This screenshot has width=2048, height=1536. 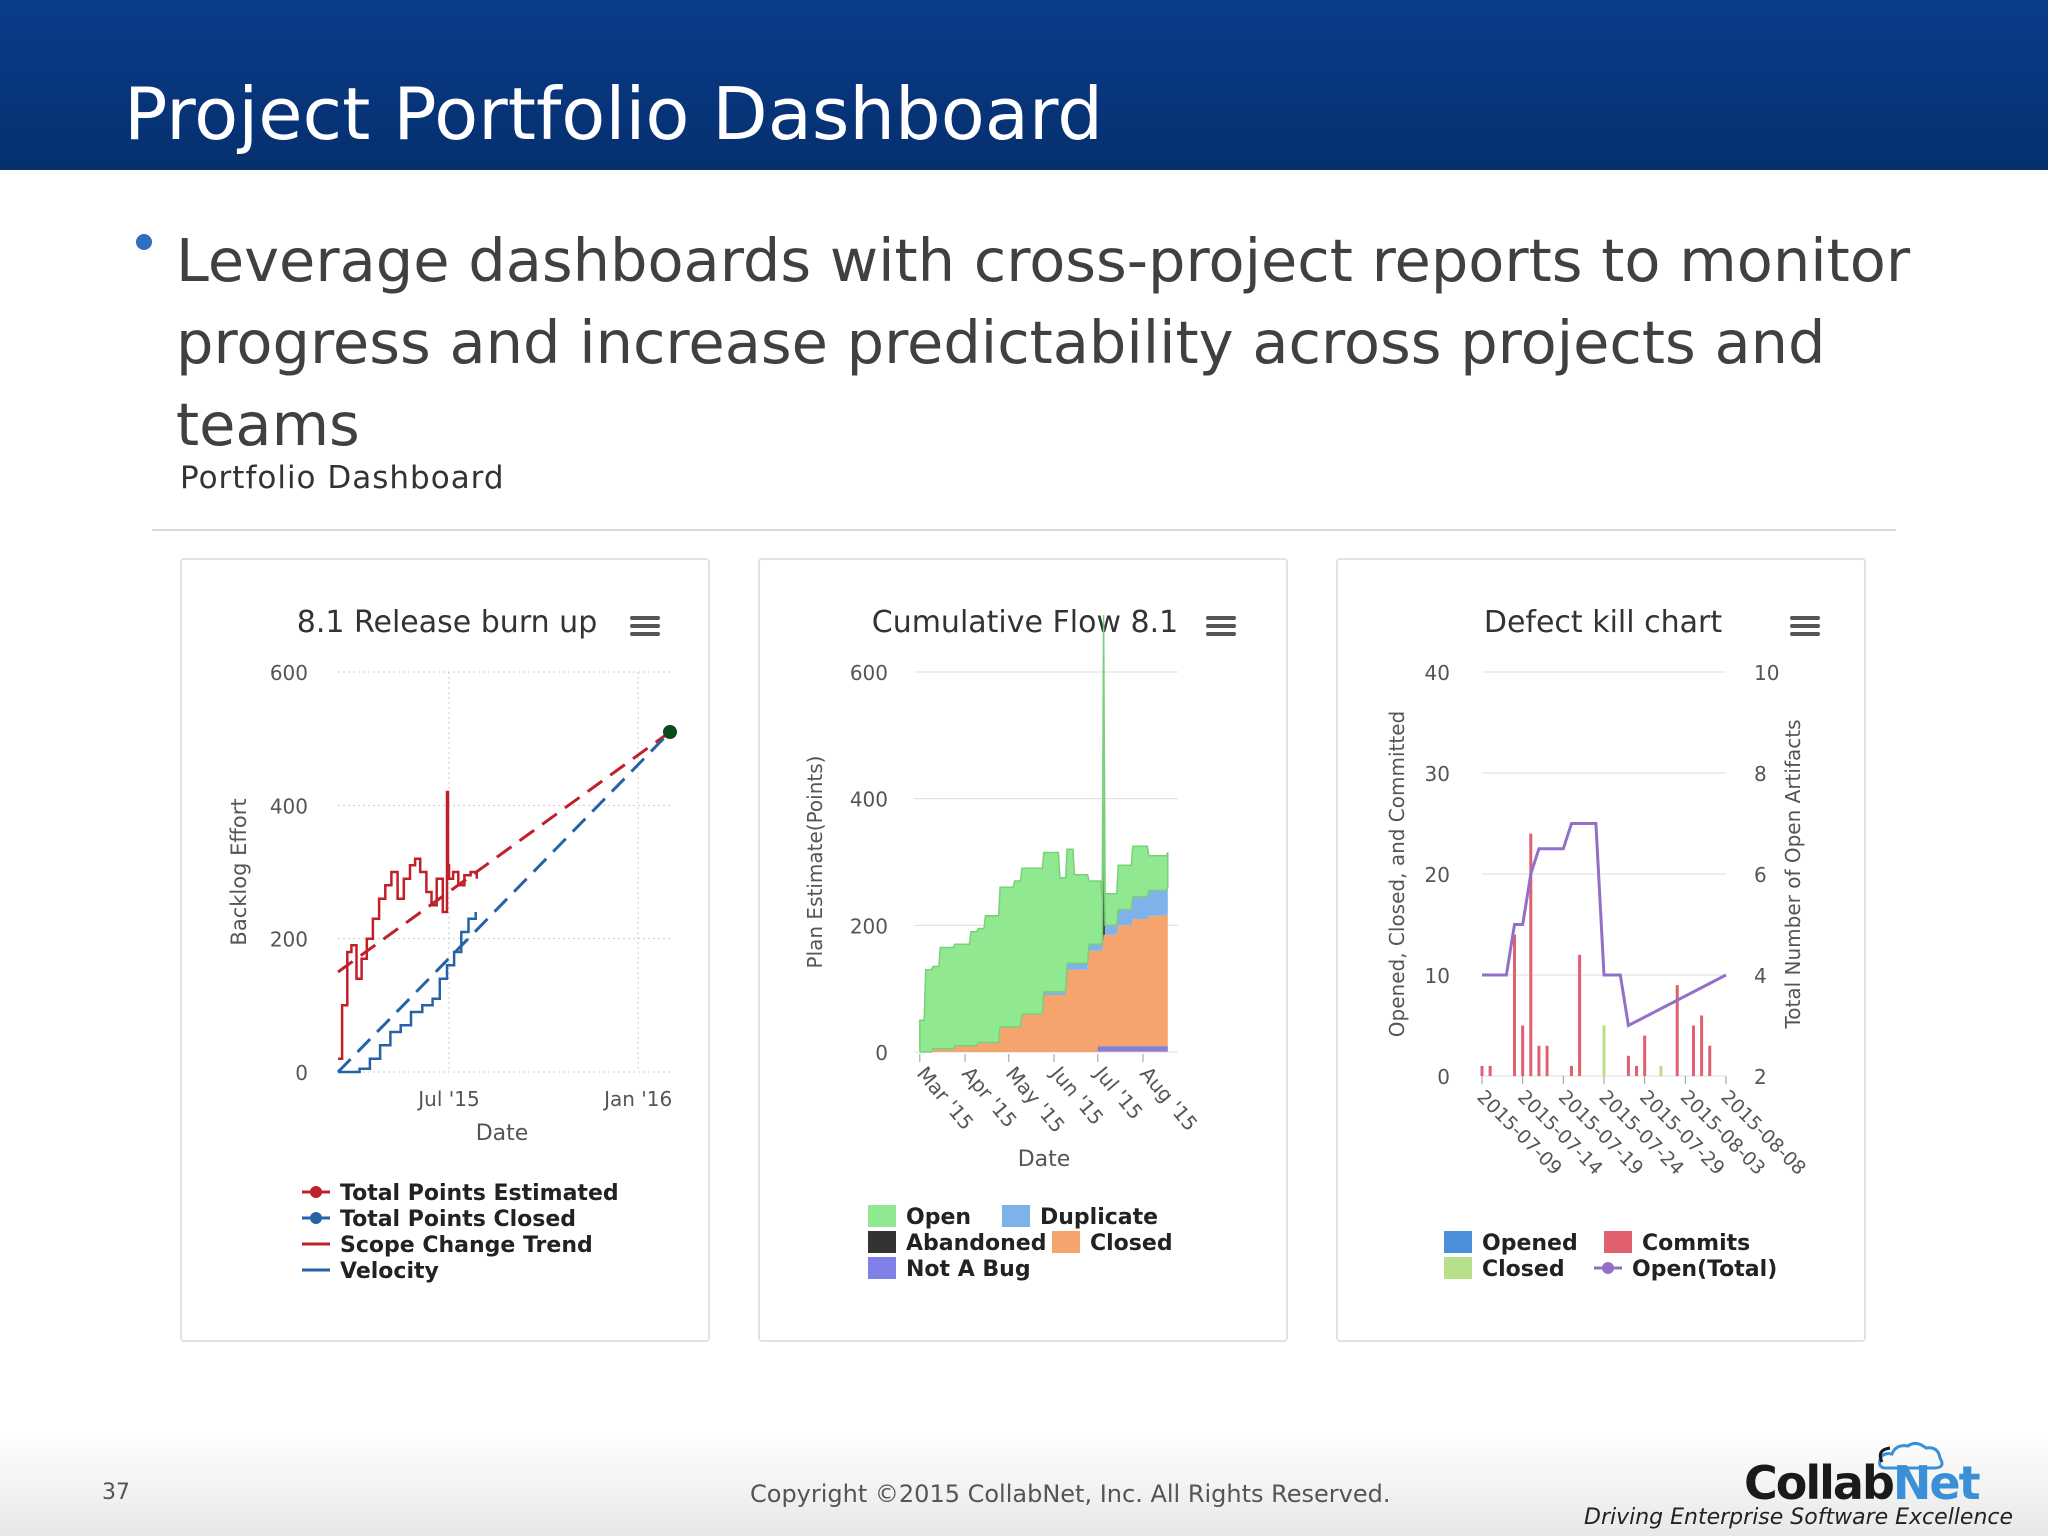 What do you see at coordinates (1168, 1099) in the screenshot?
I see `x-tick-label: Aug '15` at bounding box center [1168, 1099].